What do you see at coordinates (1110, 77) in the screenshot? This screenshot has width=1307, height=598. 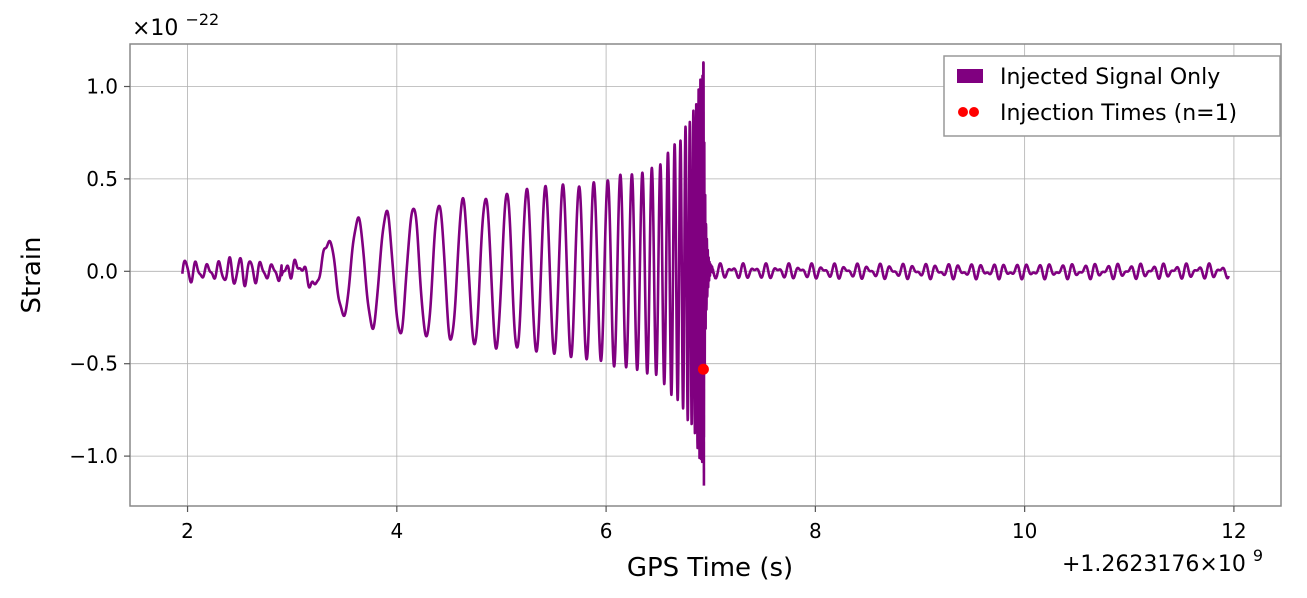 I see `legend-label-injected-signal: Injected Signal Only` at bounding box center [1110, 77].